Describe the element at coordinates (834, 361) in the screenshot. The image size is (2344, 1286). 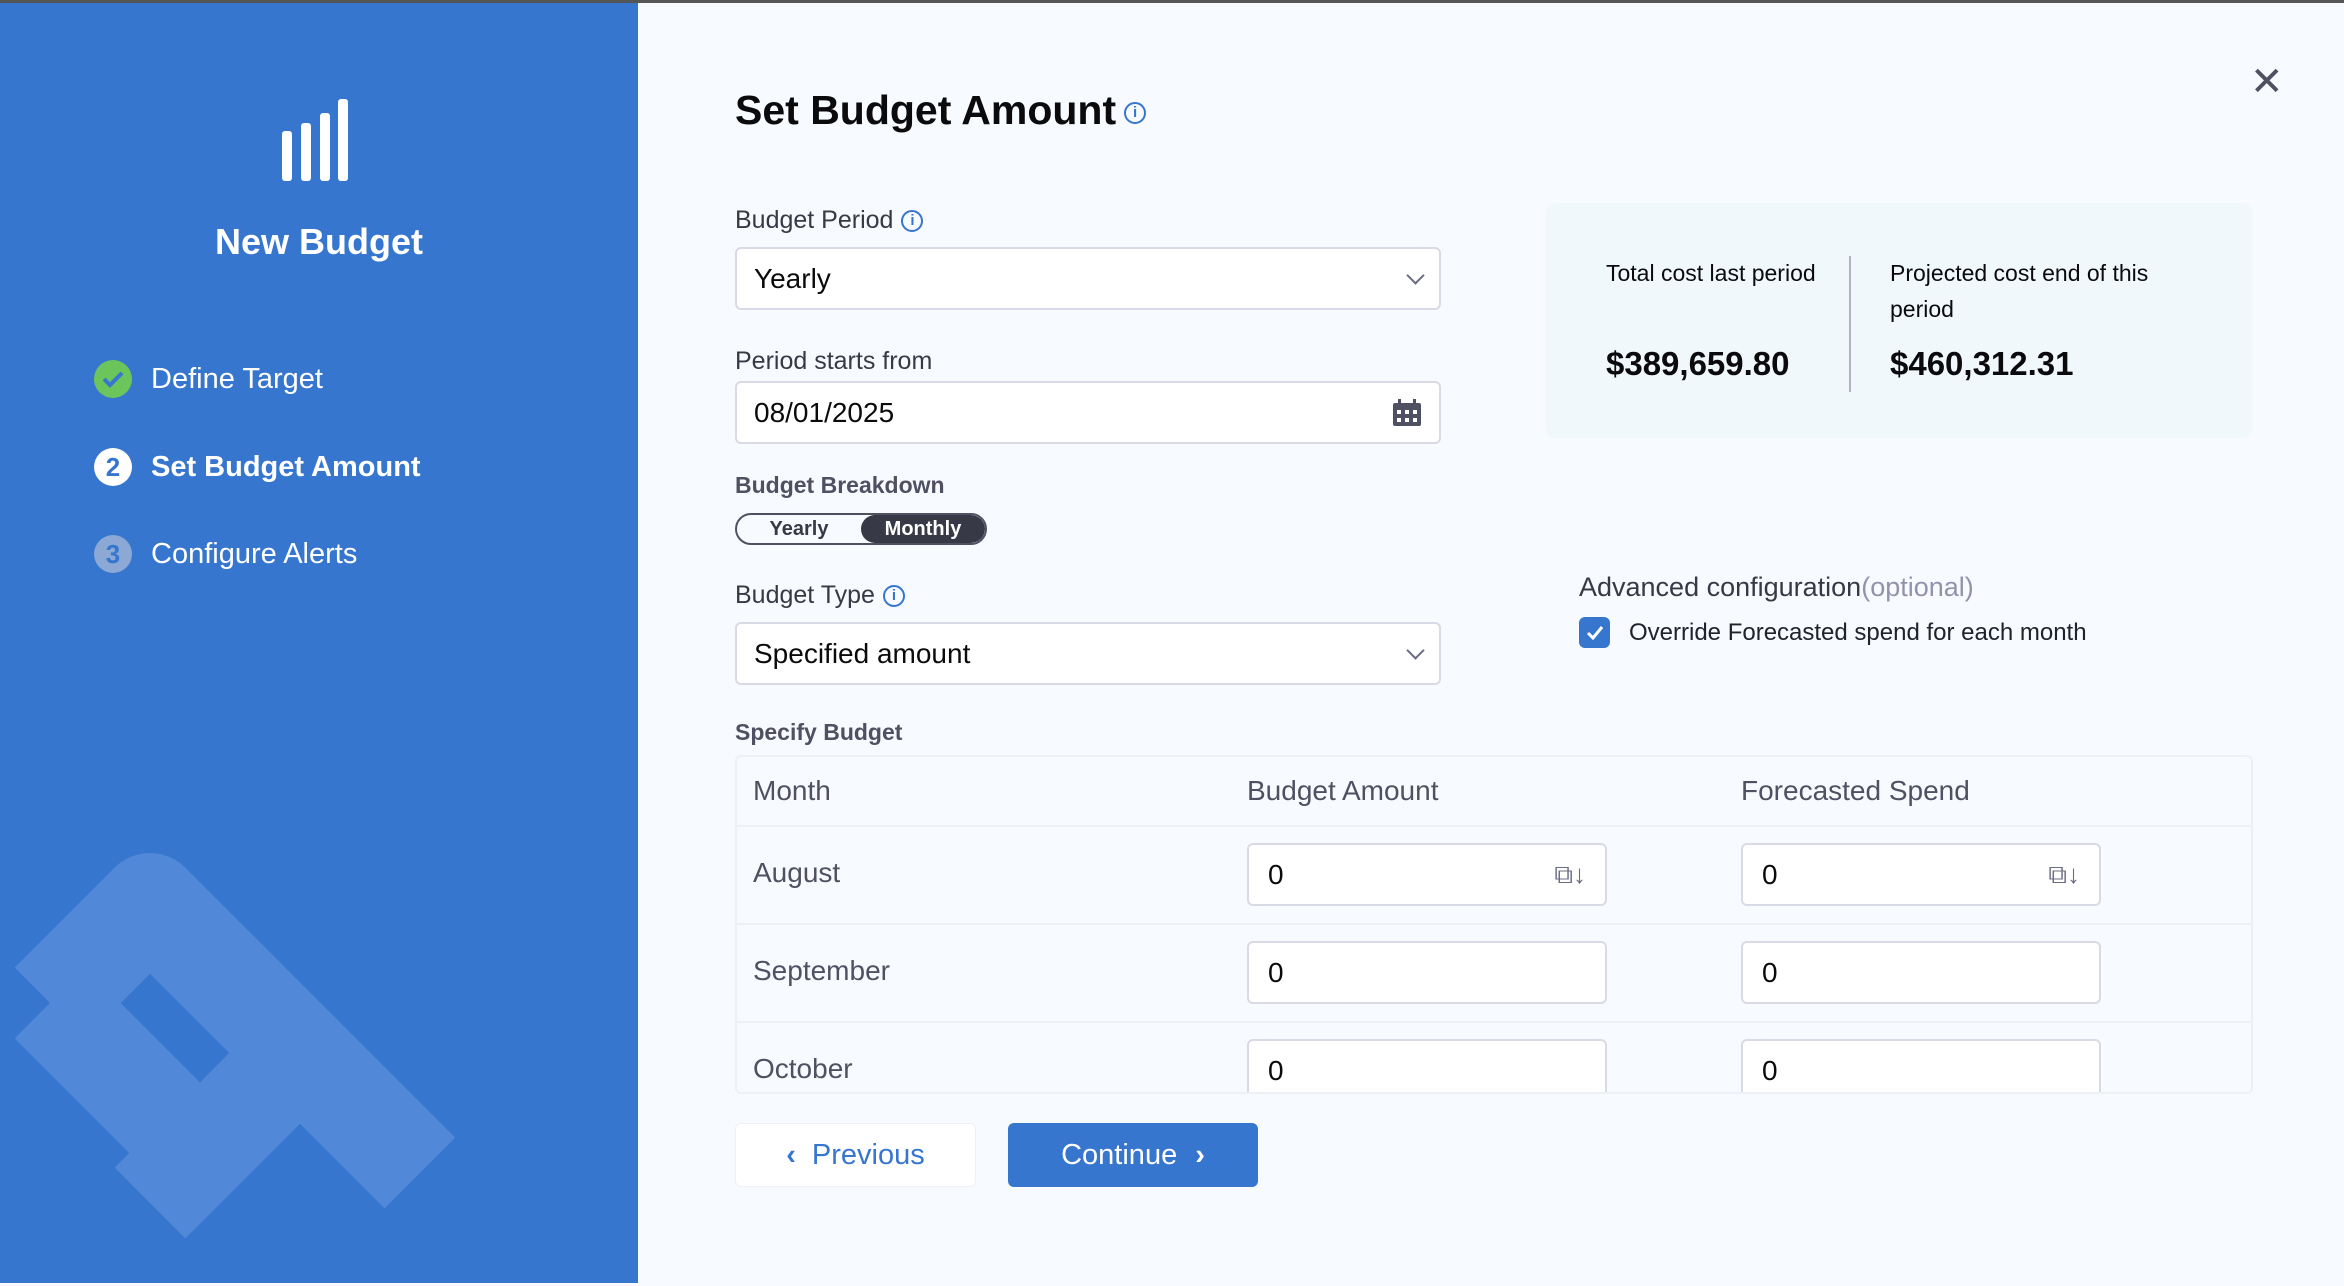
I see `period-start-label: Period starts from` at that location.